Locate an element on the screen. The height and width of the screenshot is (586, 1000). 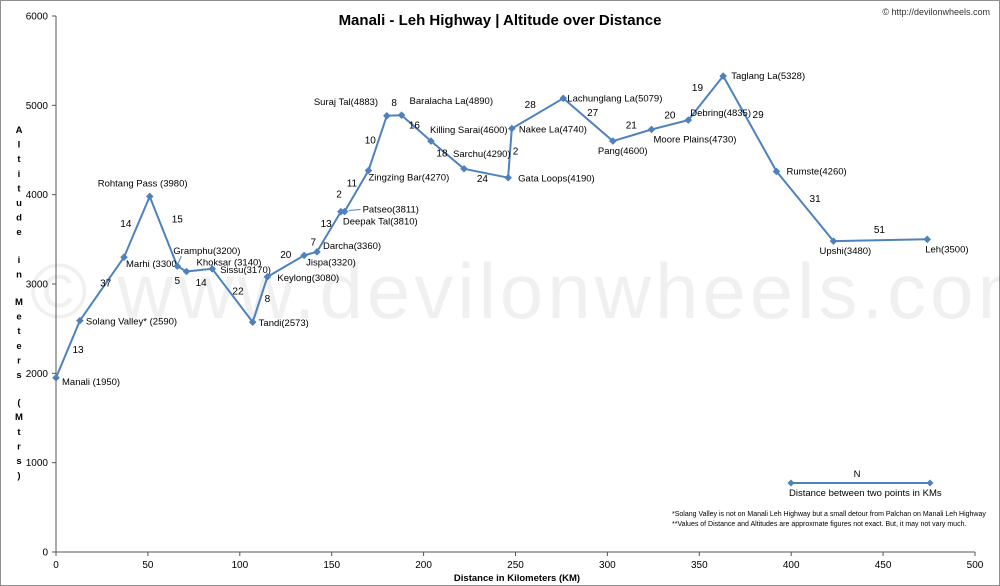
segment-distance-label: 29 is located at coordinates (759, 115).